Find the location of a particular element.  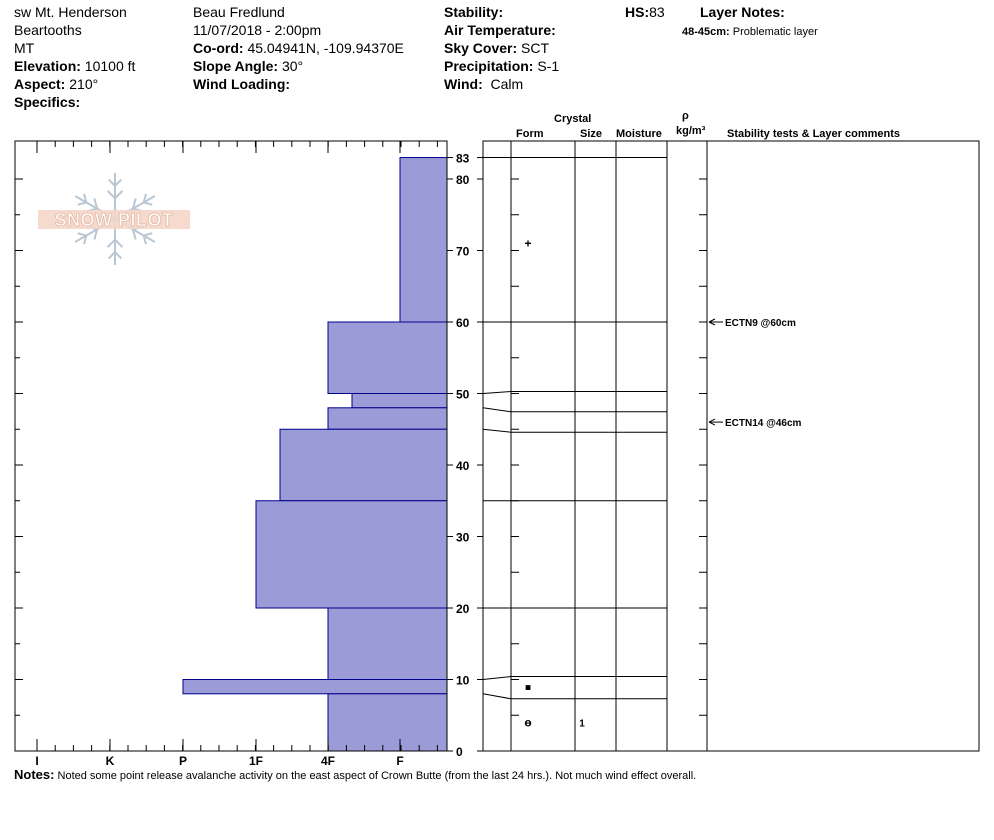

sky-row: Sky Cover: SCT is located at coordinates (496, 48).